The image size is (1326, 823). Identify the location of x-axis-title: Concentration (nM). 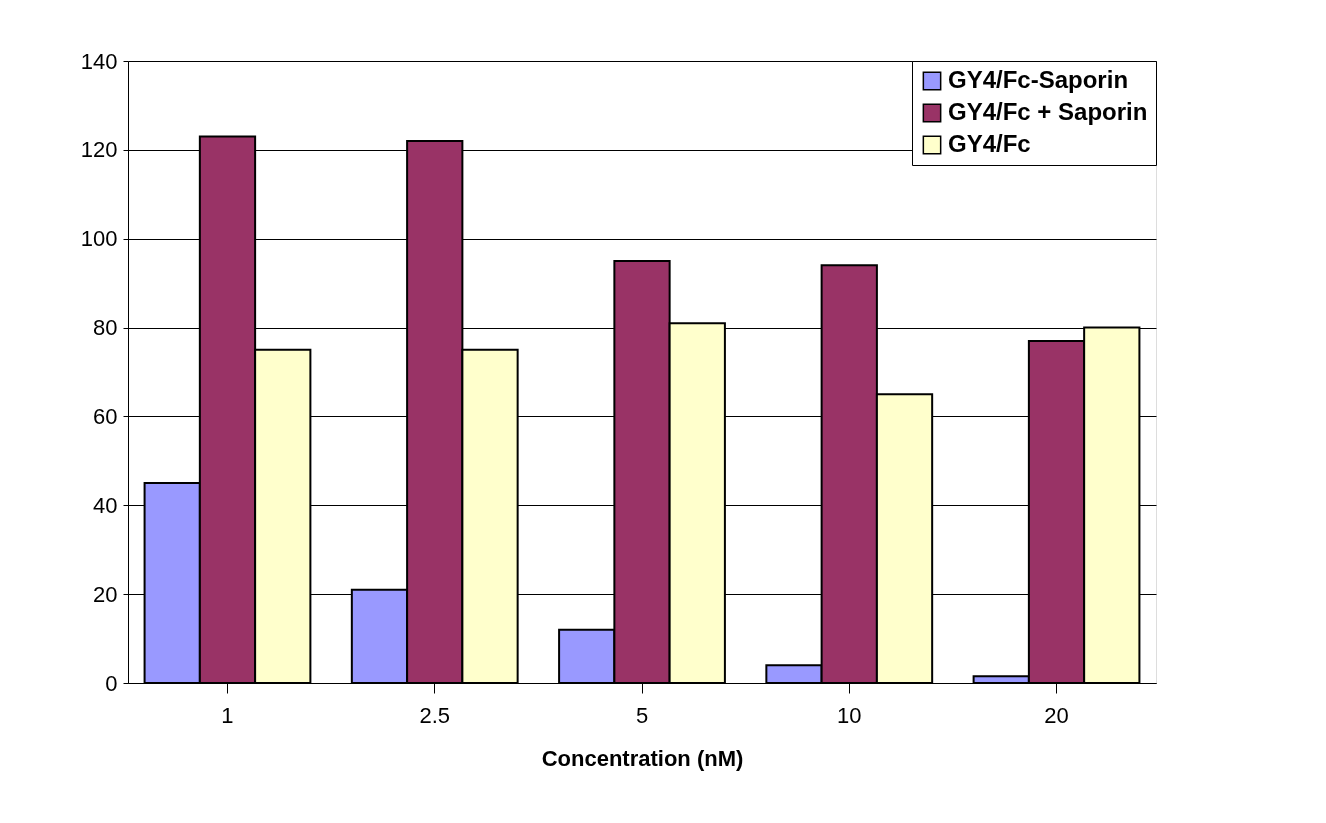
(642, 758).